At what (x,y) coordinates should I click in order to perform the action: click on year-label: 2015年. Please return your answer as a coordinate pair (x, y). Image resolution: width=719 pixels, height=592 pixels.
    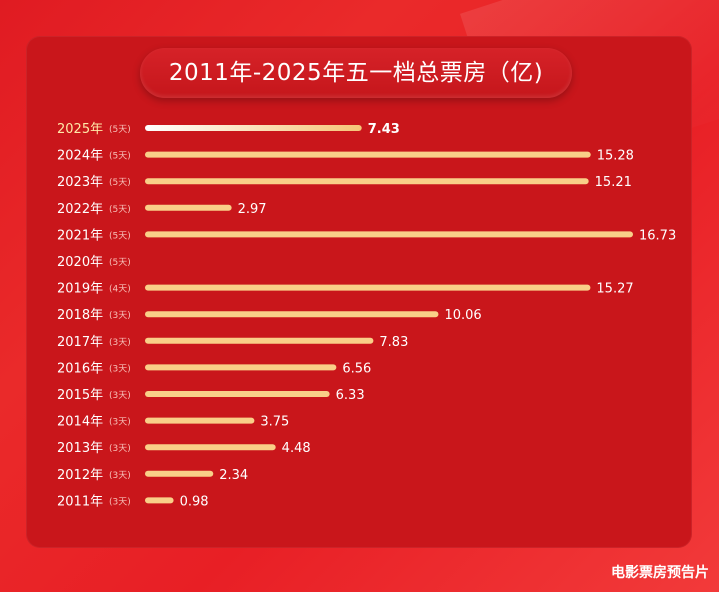
    Looking at the image, I should click on (80, 395).